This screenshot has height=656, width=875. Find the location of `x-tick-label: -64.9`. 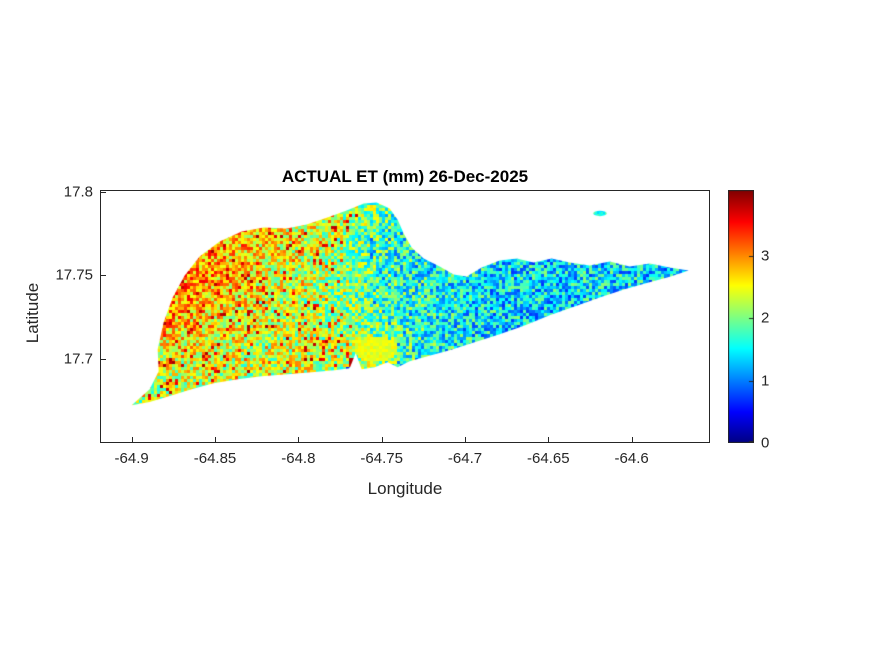

x-tick-label: -64.9 is located at coordinates (131, 458).